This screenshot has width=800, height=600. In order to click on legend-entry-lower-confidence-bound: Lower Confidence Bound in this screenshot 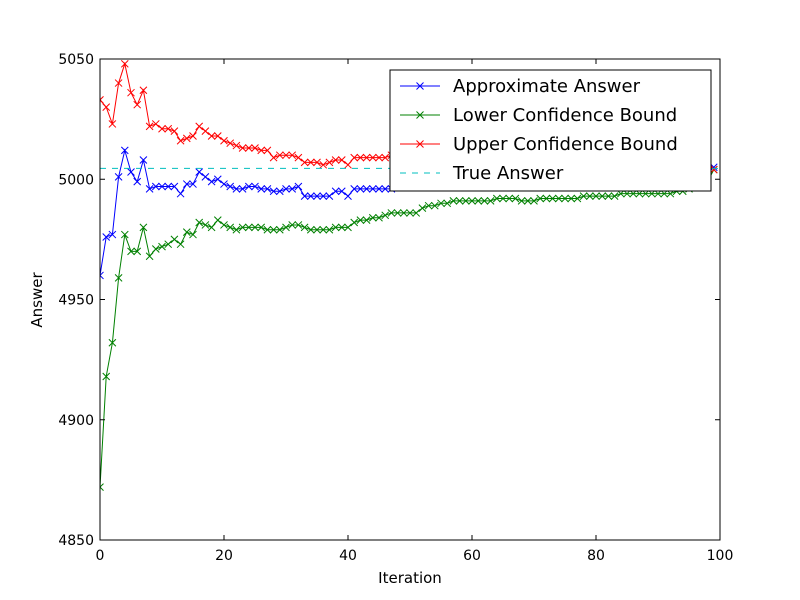, I will do `click(538, 115)`.